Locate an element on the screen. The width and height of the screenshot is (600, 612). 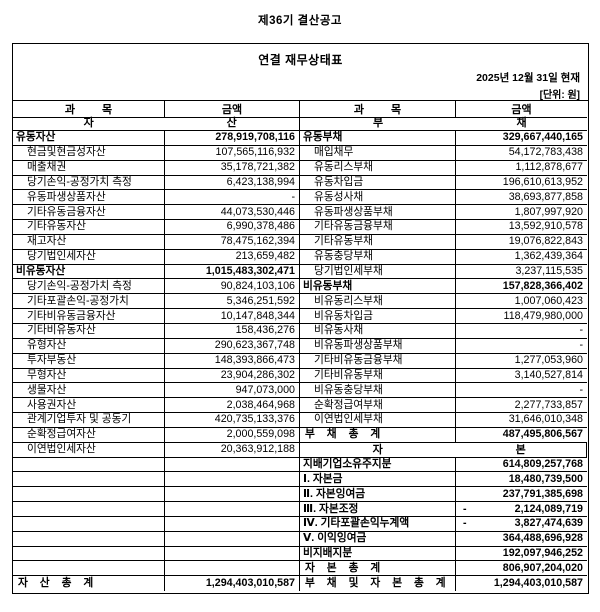
asset-account-label: 기타비유동자산 is located at coordinates (89, 331).